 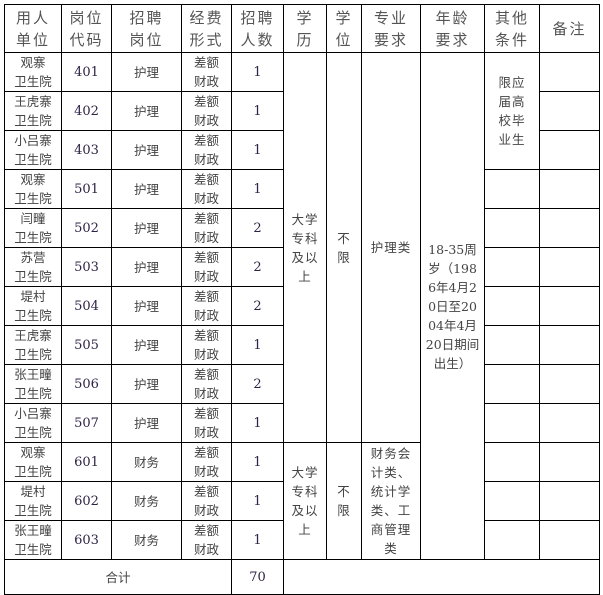 I want to click on table-row: 王虎寨 卫生院 505 护理 差额 财政 1, so click(x=302, y=345).